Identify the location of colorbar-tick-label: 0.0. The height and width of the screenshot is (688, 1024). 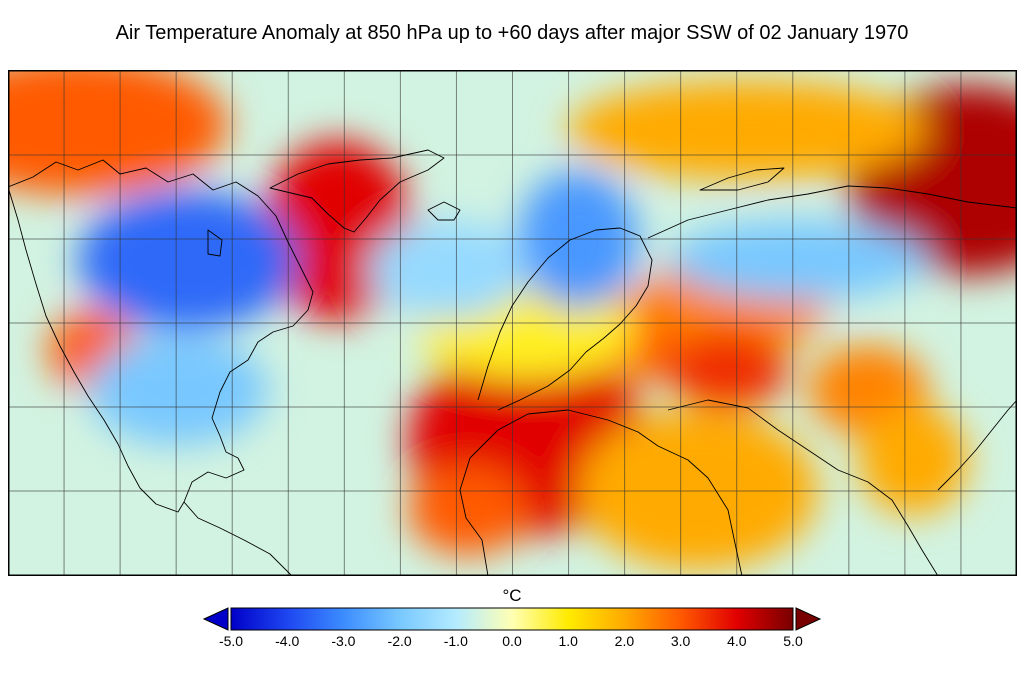
(512, 641).